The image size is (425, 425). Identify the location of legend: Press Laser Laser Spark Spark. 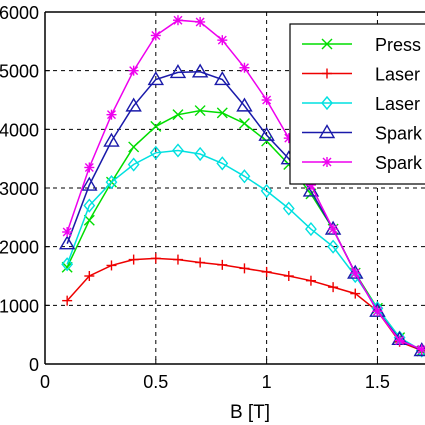
(357, 104).